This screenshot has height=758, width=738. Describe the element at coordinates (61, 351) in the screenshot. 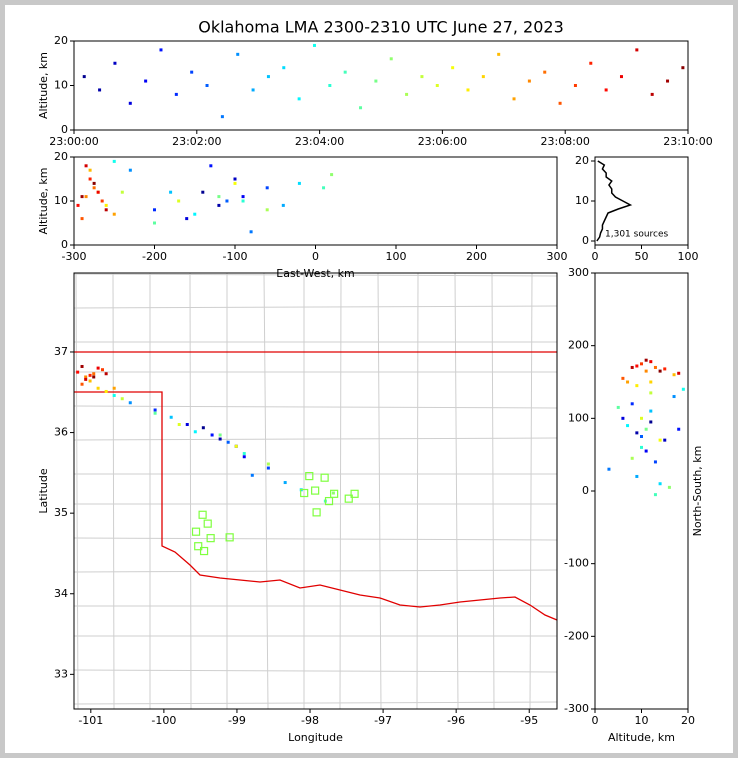

I see `y-tick-label: 37` at that location.